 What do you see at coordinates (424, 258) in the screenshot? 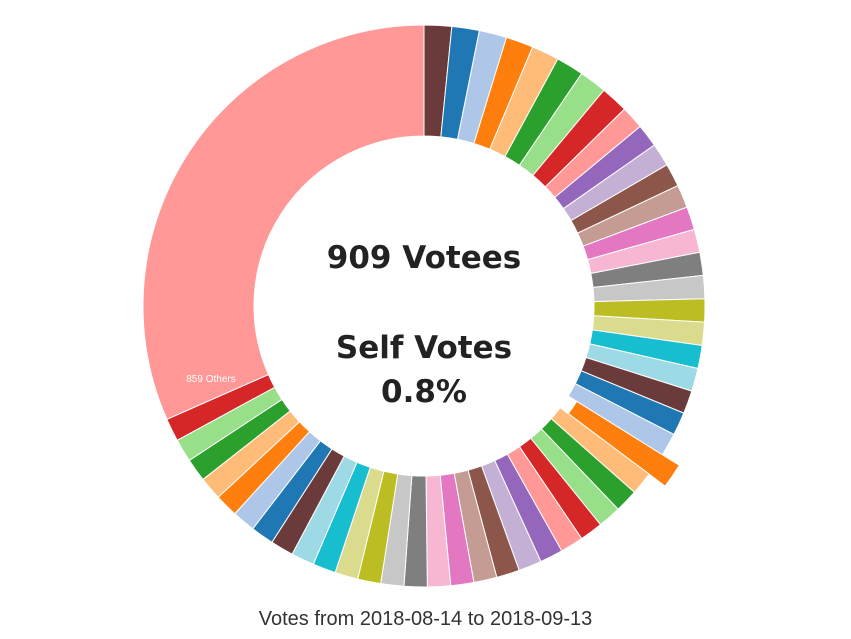
I see `votee-count: 909 Votees` at bounding box center [424, 258].